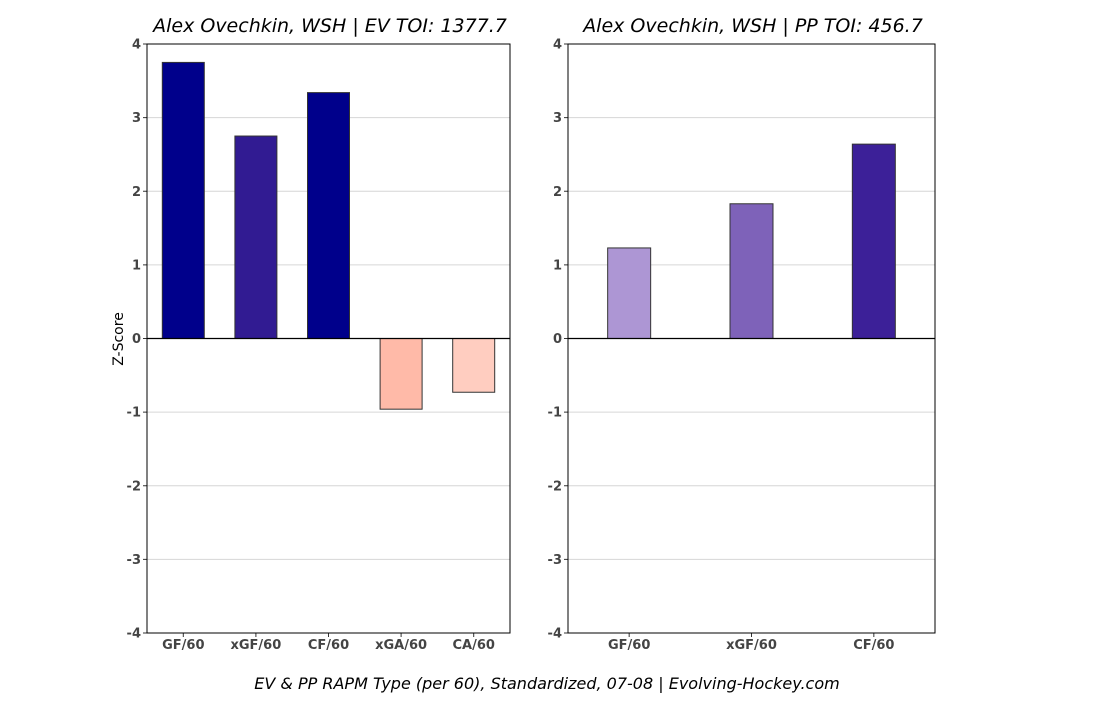 This screenshot has height=722, width=1105. What do you see at coordinates (136, 339) in the screenshot?
I see `ev-y-tick-label: 0` at bounding box center [136, 339].